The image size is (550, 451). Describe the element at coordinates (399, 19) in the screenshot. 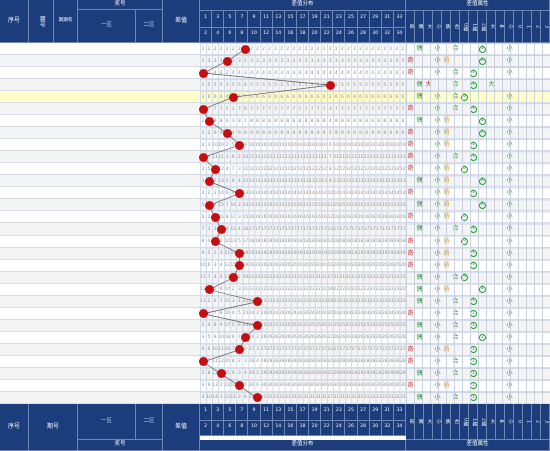

I see `dist-col-top: 33` at that location.